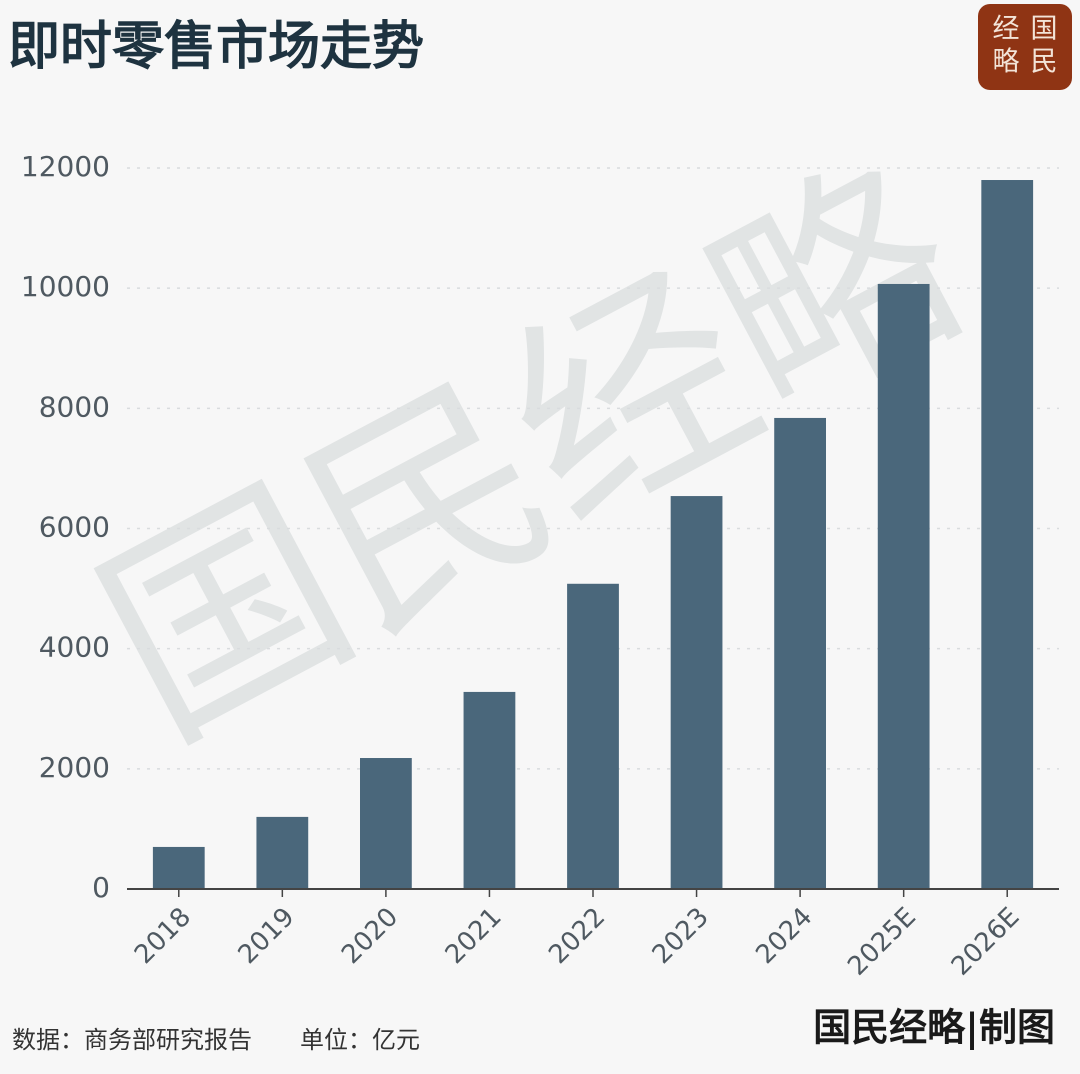  Describe the element at coordinates (74, 767) in the screenshot. I see `y-tick-label: 2000` at that location.